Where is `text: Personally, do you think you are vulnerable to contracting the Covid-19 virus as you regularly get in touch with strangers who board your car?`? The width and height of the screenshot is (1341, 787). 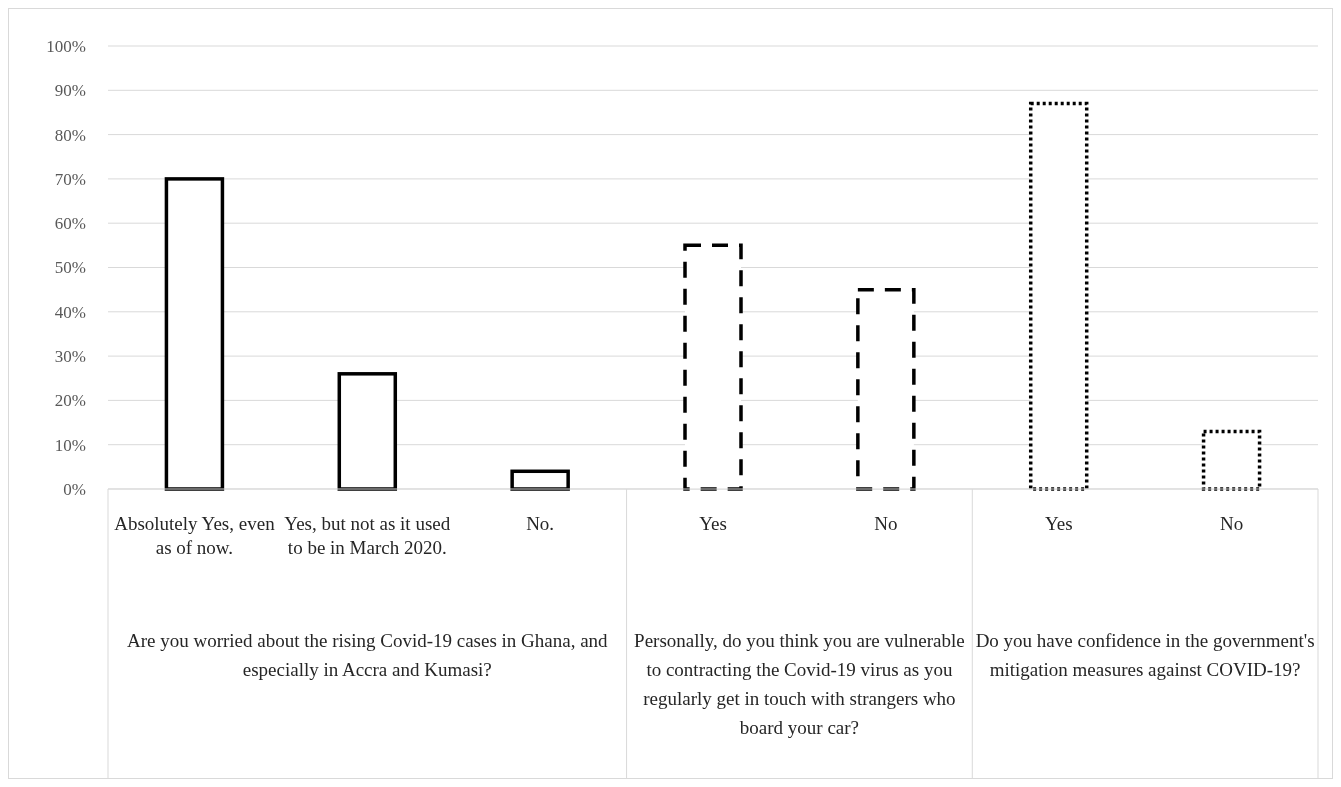 text: Personally, do you think you are vulnerable to contracting the Covid-19 virus as you regularly get in touch with strangers who board your car? is located at coordinates (799, 684).